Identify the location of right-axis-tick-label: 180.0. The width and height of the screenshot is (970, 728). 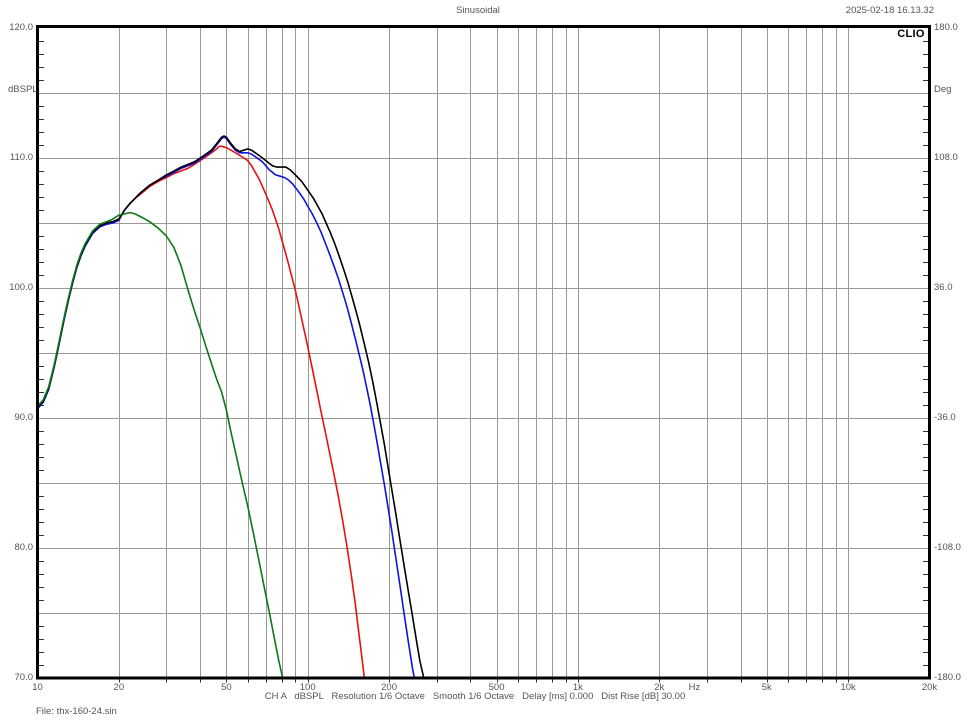
(946, 27).